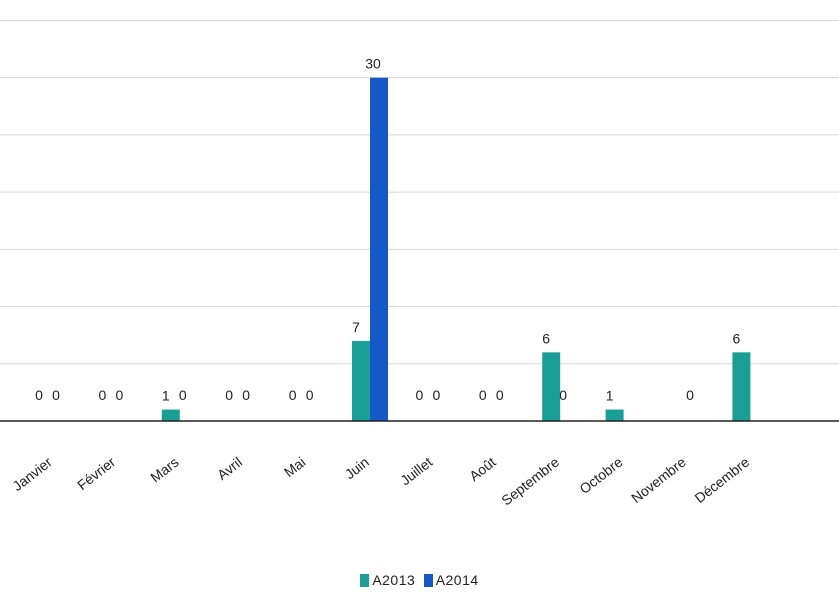 This screenshot has height=603, width=839. Describe the element at coordinates (229, 468) in the screenshot. I see `x-tick-label-3: Avril` at that location.